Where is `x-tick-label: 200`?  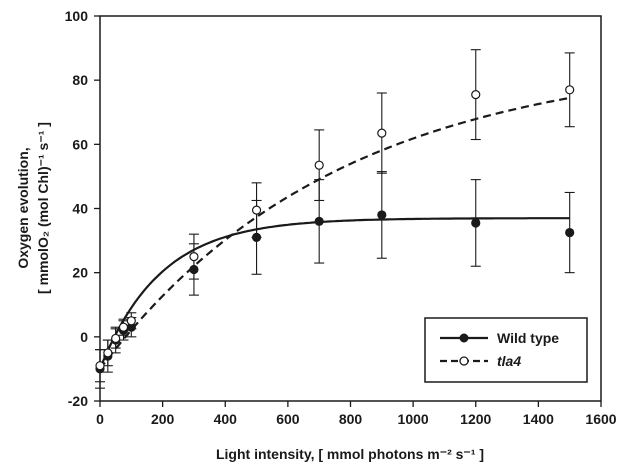
x-tick-label: 200 is located at coordinates (163, 419).